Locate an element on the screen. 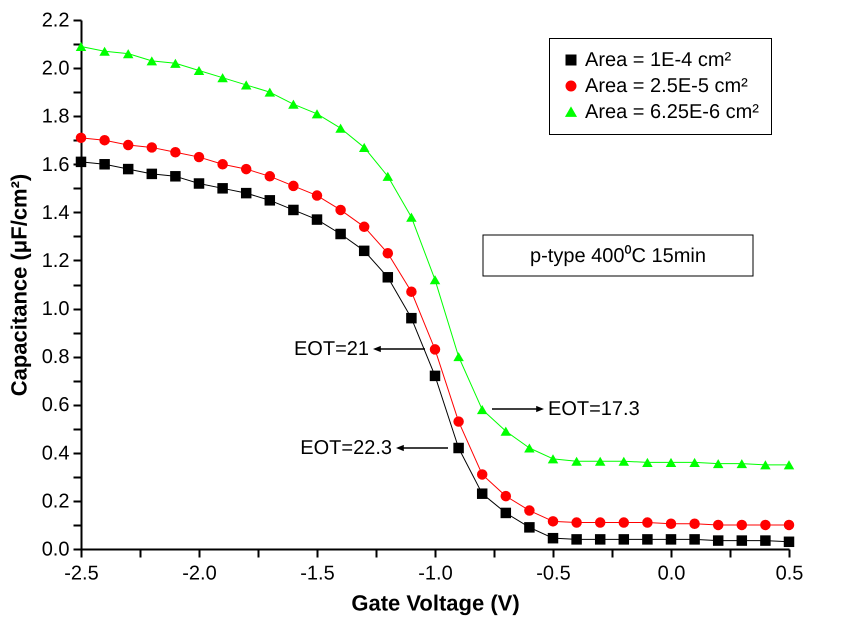  x-tick-label: 0.5 is located at coordinates (790, 573).